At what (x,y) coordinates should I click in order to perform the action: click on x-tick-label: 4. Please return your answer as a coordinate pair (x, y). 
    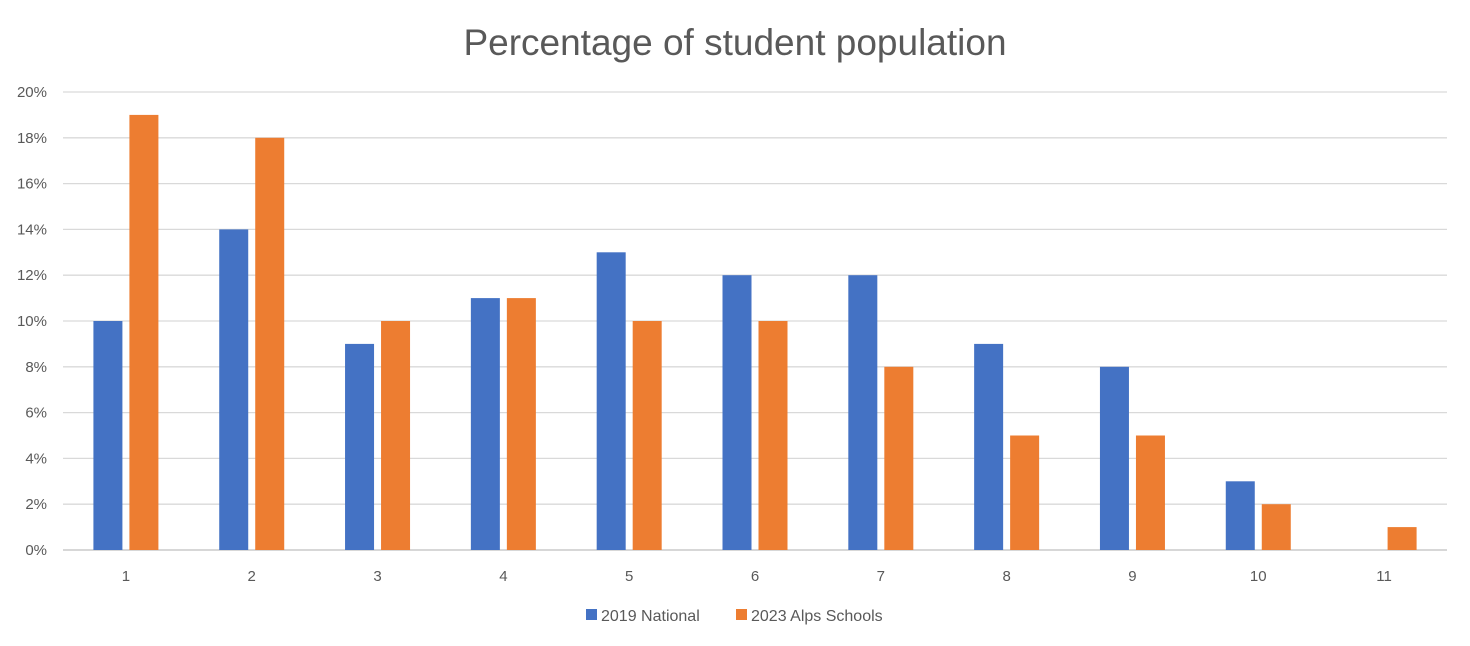
    Looking at the image, I should click on (503, 576).